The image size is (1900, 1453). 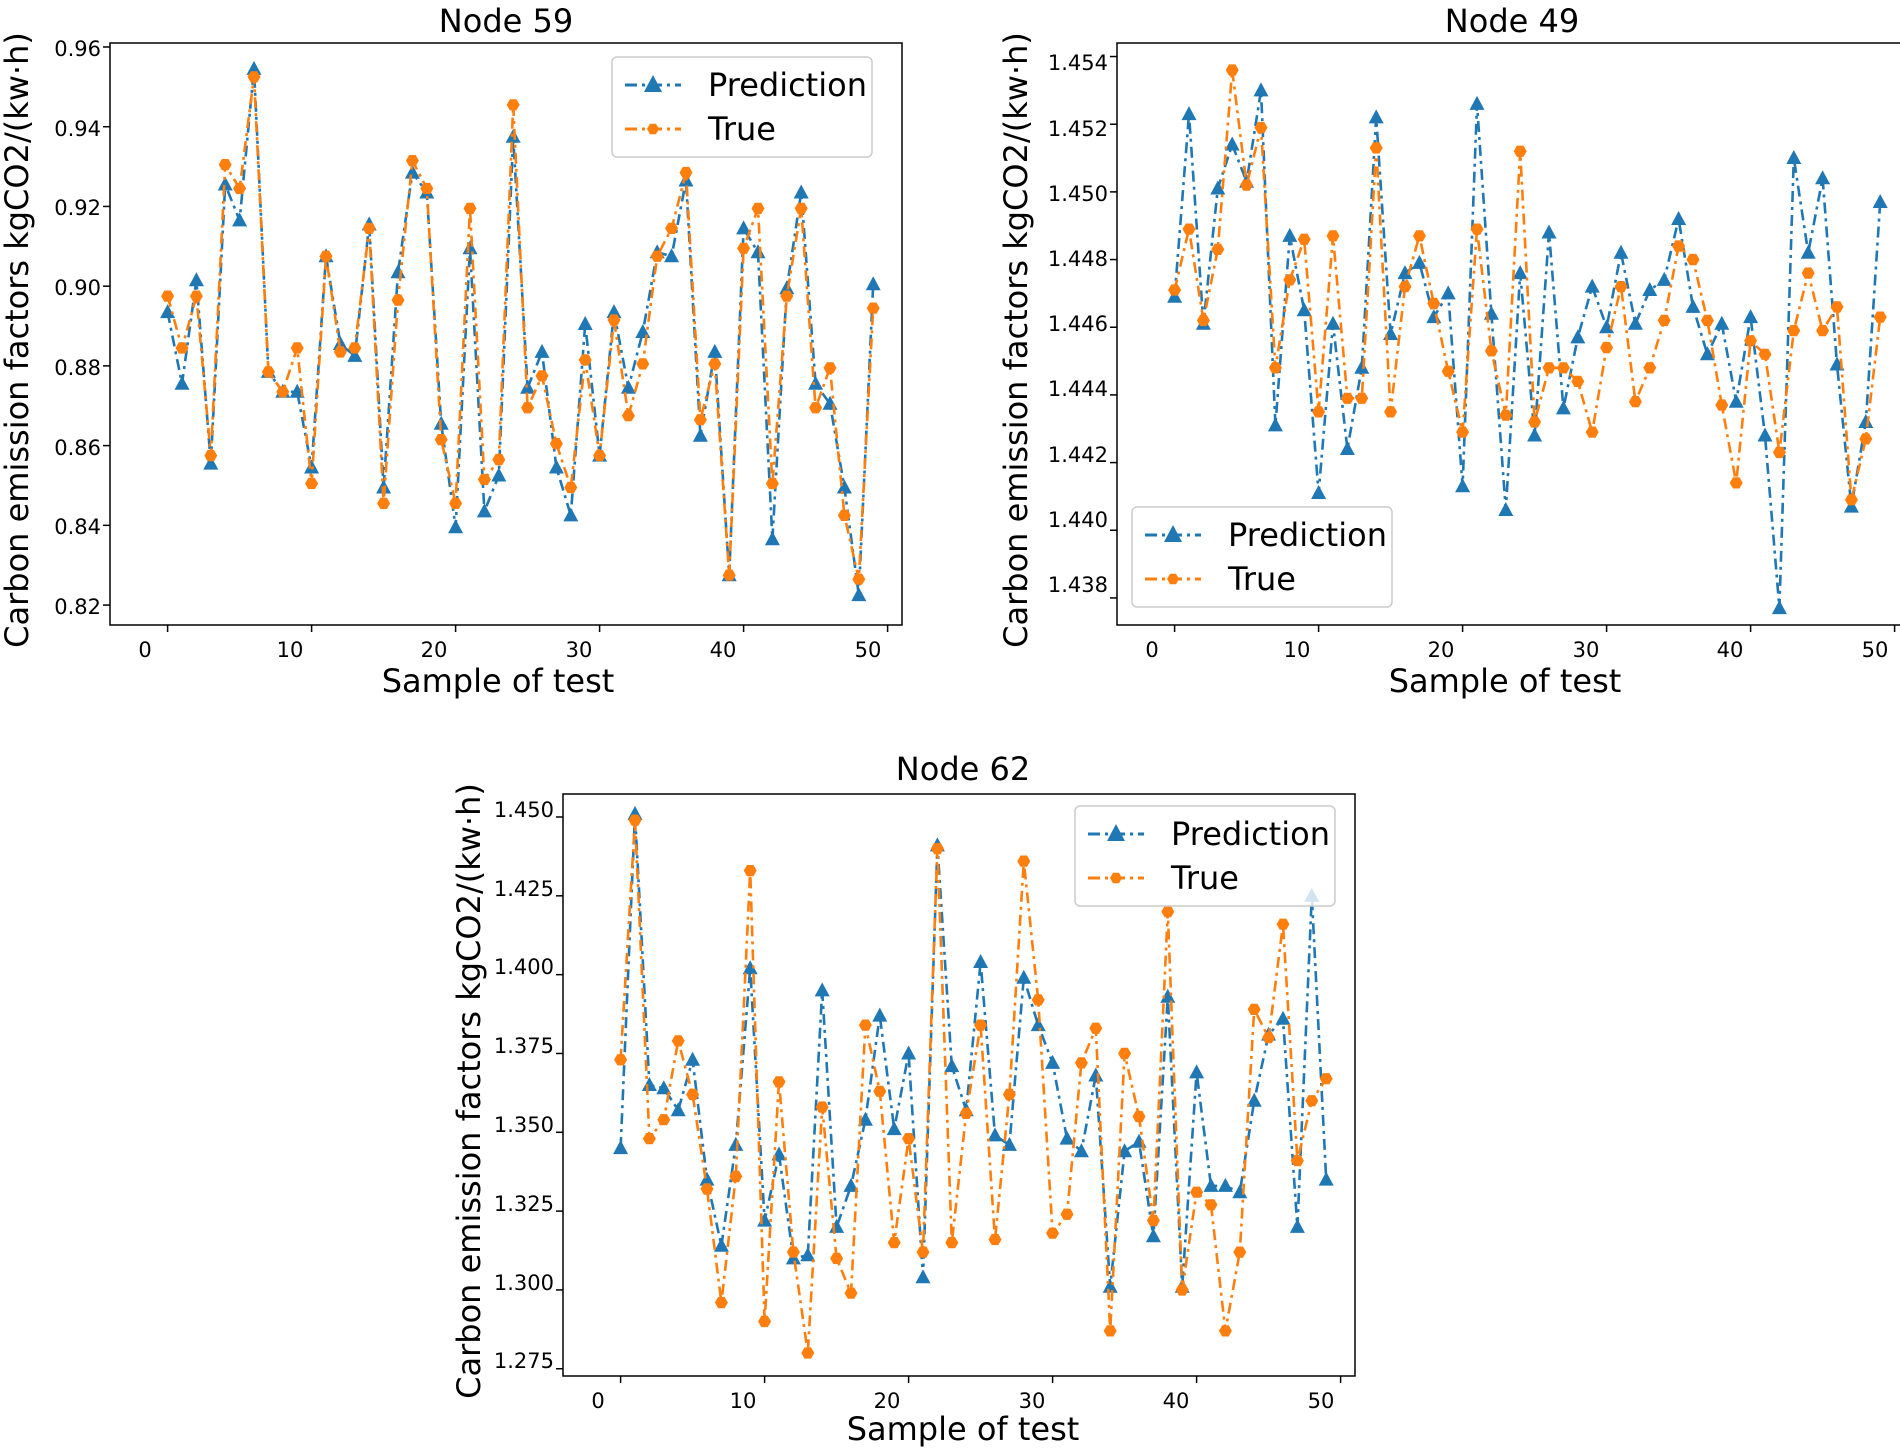 I want to click on y-tick-label: 0.92, so click(x=77, y=208).